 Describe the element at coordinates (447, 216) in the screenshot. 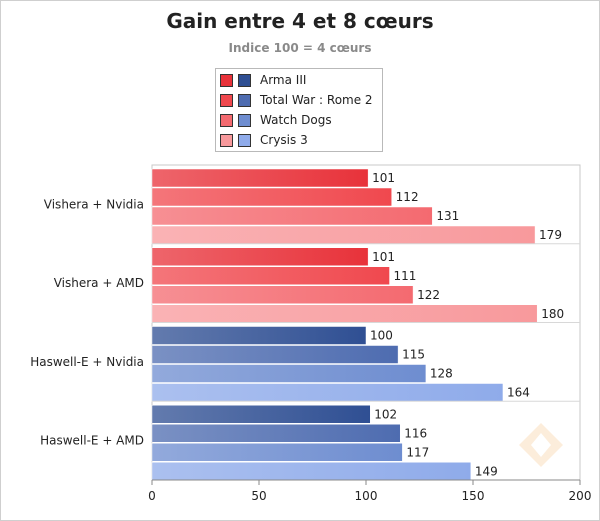

I see `data-label: 131` at that location.